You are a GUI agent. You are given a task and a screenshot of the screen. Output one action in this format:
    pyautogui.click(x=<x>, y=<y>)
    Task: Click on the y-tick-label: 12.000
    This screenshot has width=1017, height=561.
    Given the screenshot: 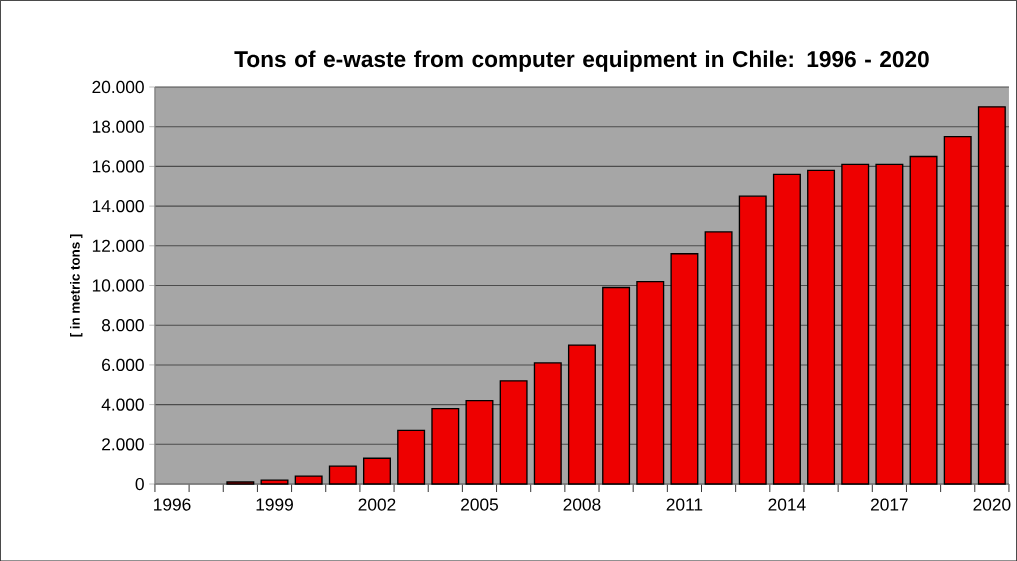 What is the action you would take?
    pyautogui.click(x=118, y=245)
    